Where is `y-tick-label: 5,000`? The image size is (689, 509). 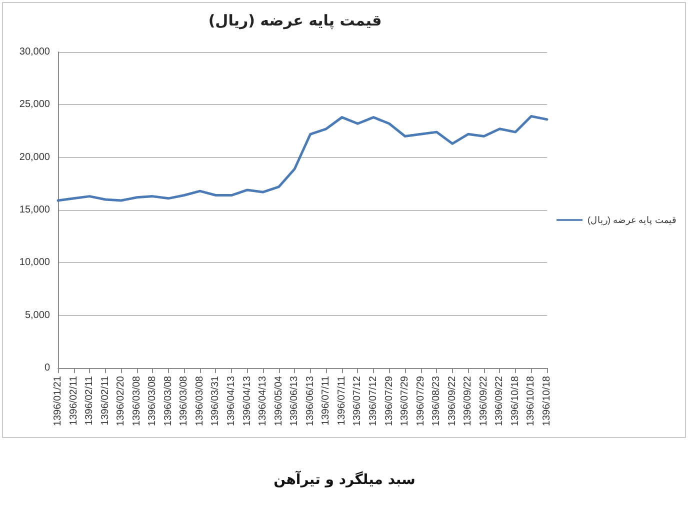
y-tick-label: 5,000 is located at coordinates (37, 315).